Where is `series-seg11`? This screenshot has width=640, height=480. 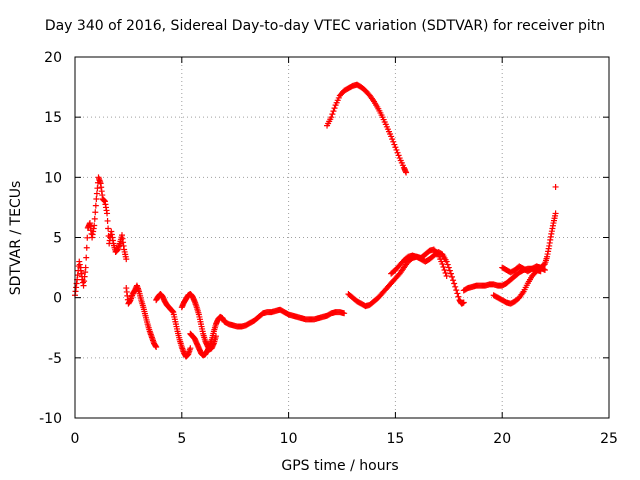 series-seg11 is located at coordinates (523, 269).